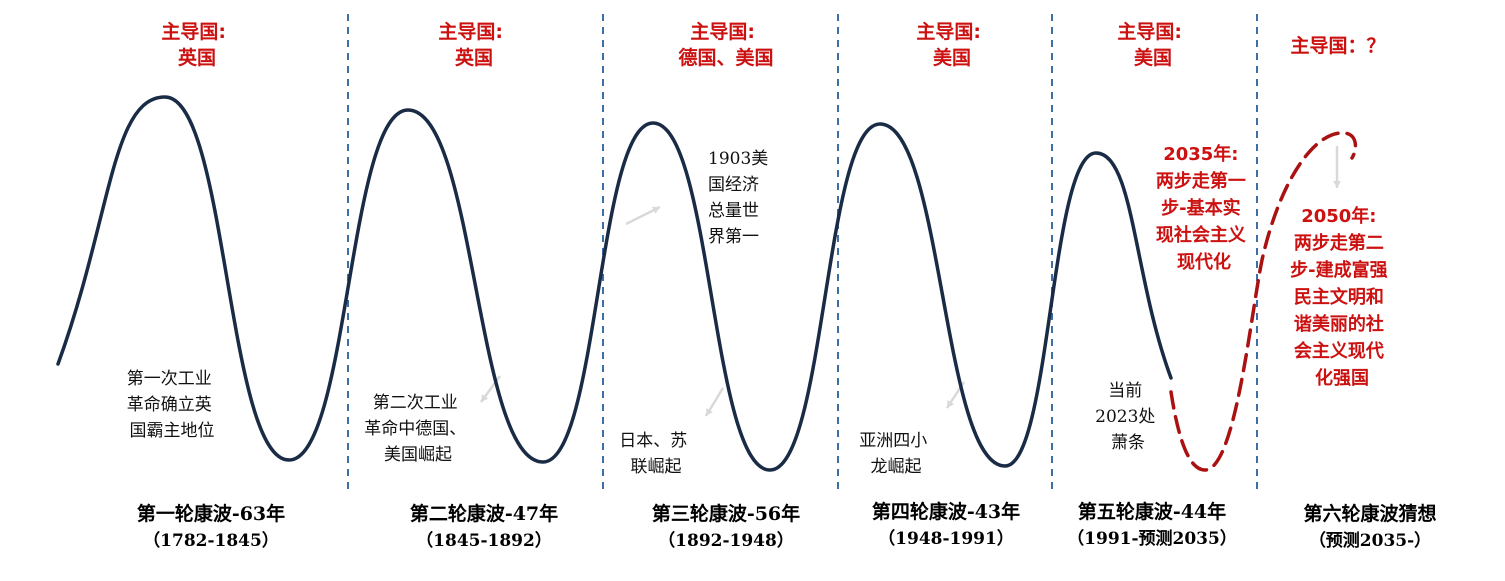  Describe the element at coordinates (1128, 417) in the screenshot. I see `cycle-annotation: 当前 2023处 萧条` at that location.